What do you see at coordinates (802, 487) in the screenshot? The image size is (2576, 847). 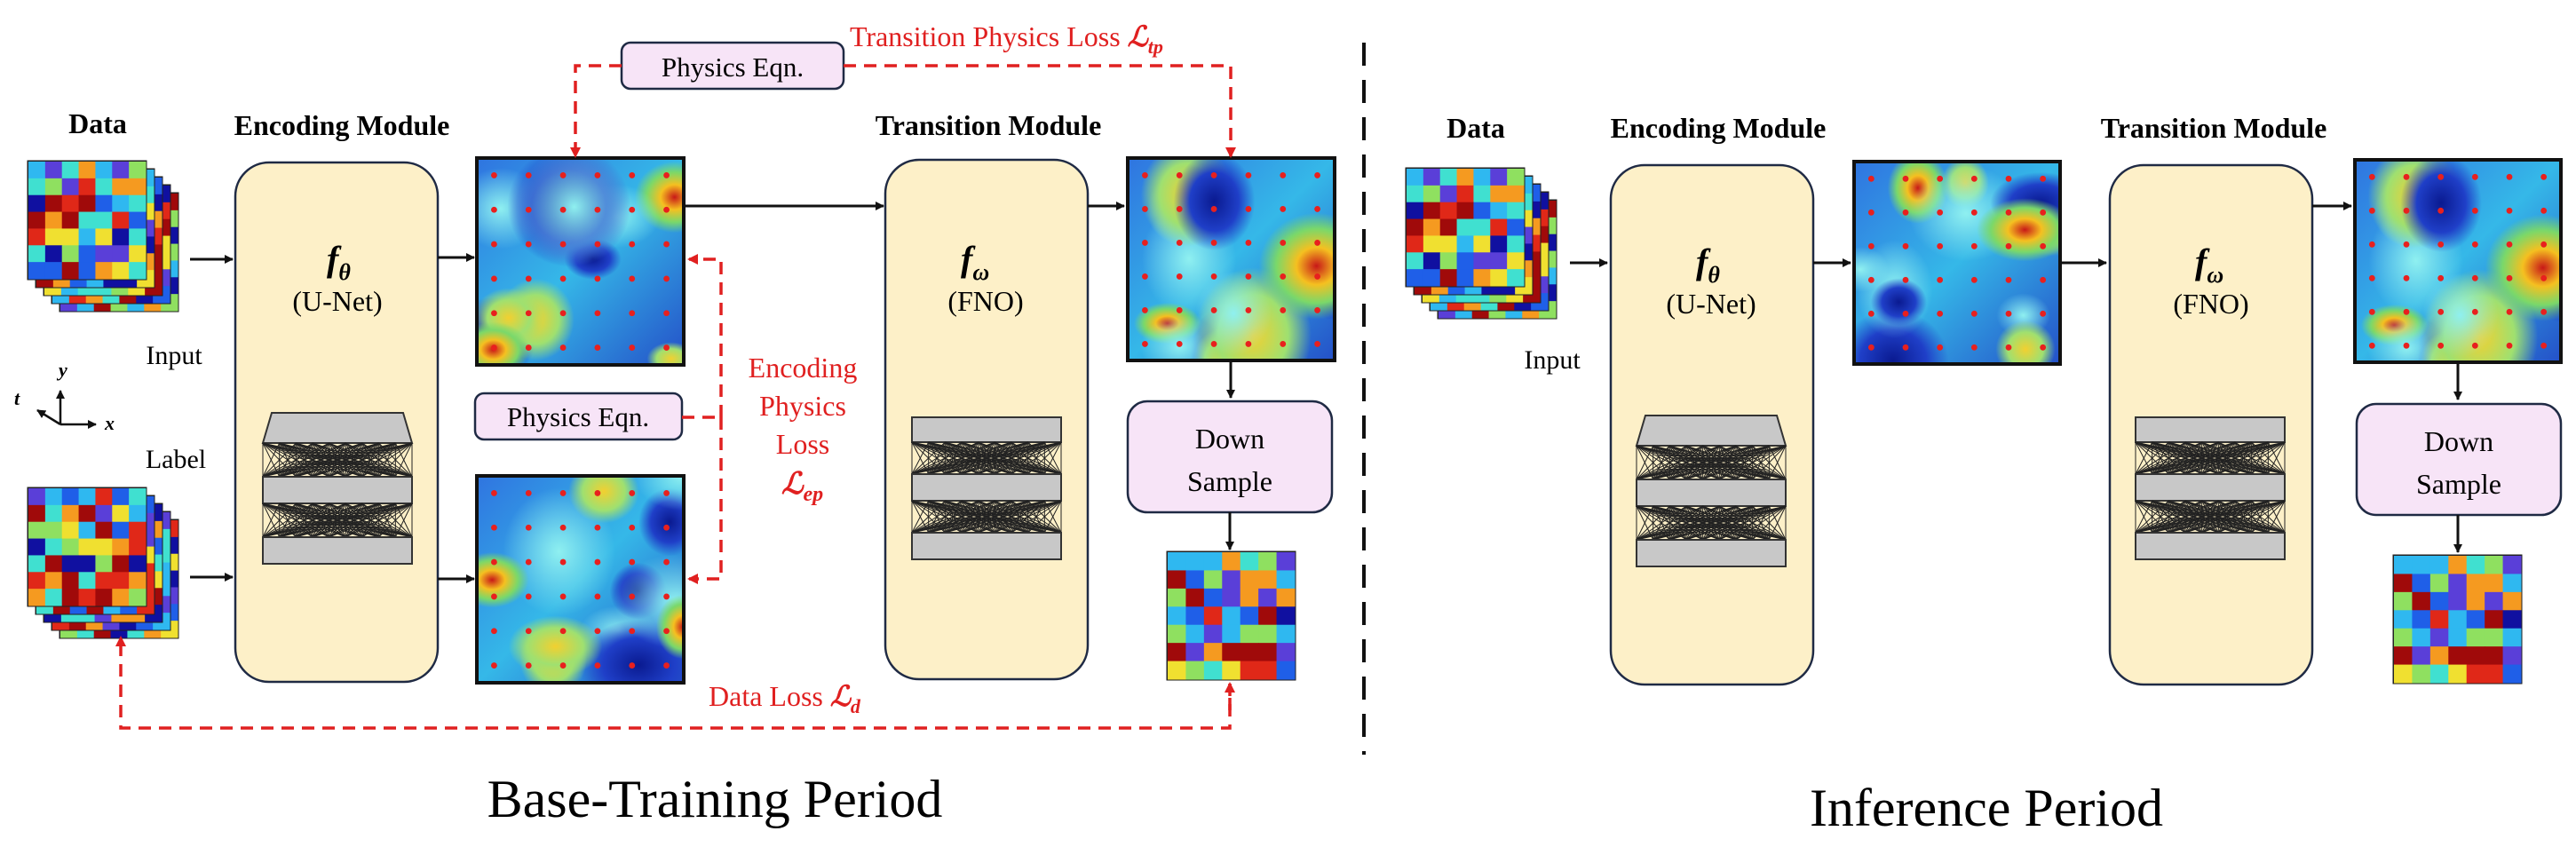 I see `encoding-loss-symbol: ℒep` at bounding box center [802, 487].